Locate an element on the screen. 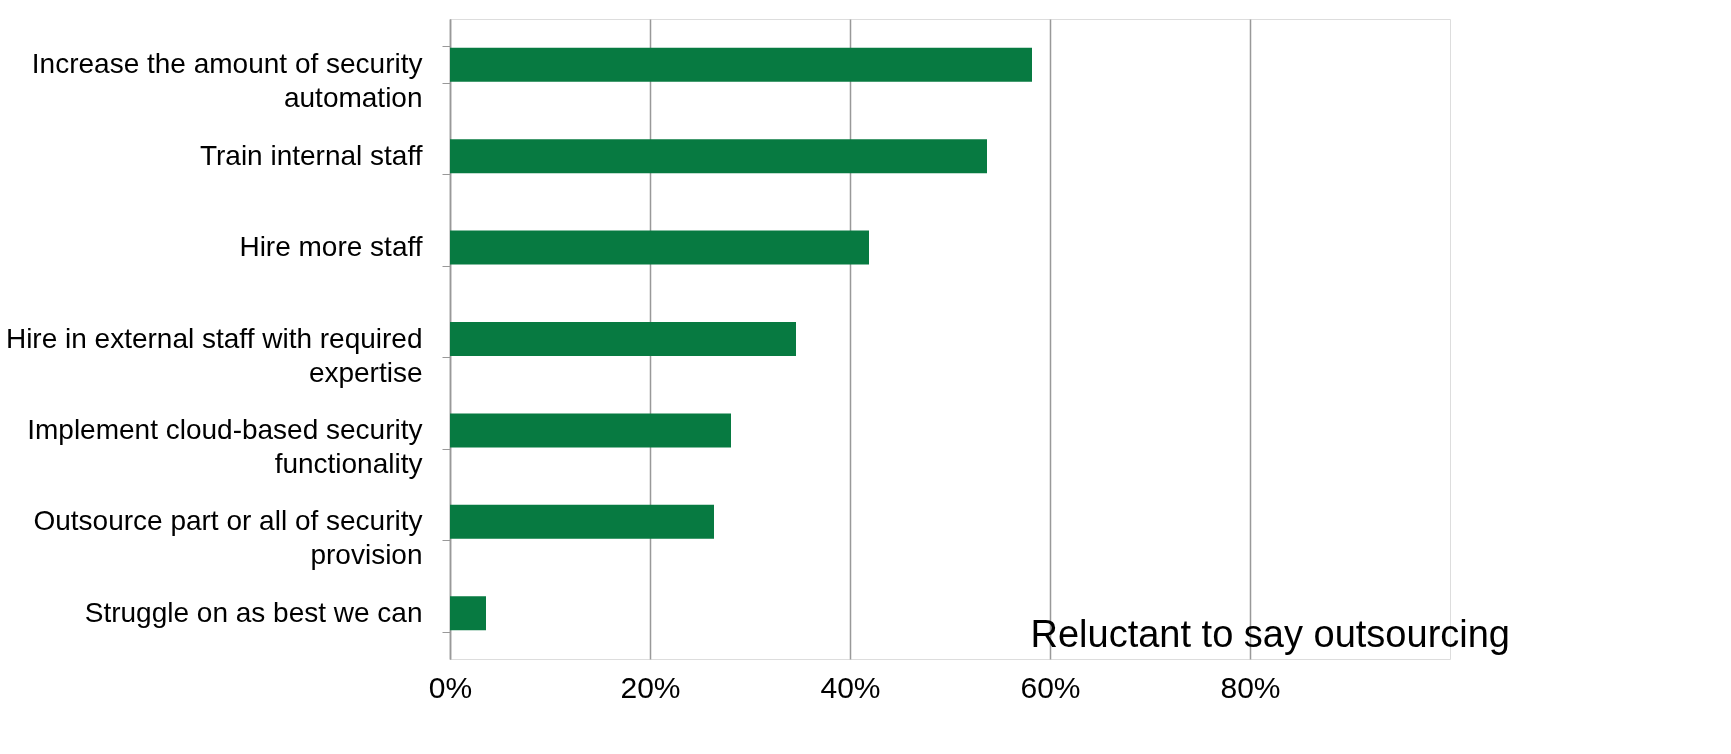  y-tick-label: Hire in external staff with required expertise is located at coordinates (214, 355).